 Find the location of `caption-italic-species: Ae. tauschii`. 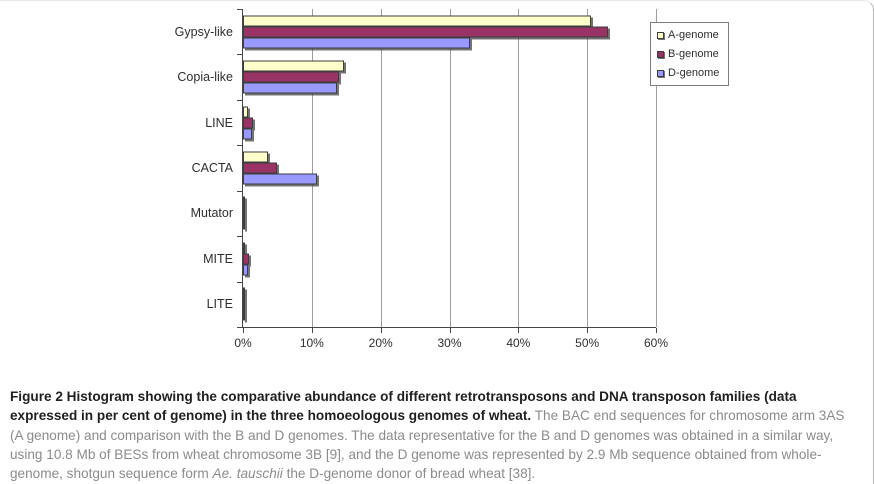

caption-italic-species: Ae. tauschii is located at coordinates (247, 474).